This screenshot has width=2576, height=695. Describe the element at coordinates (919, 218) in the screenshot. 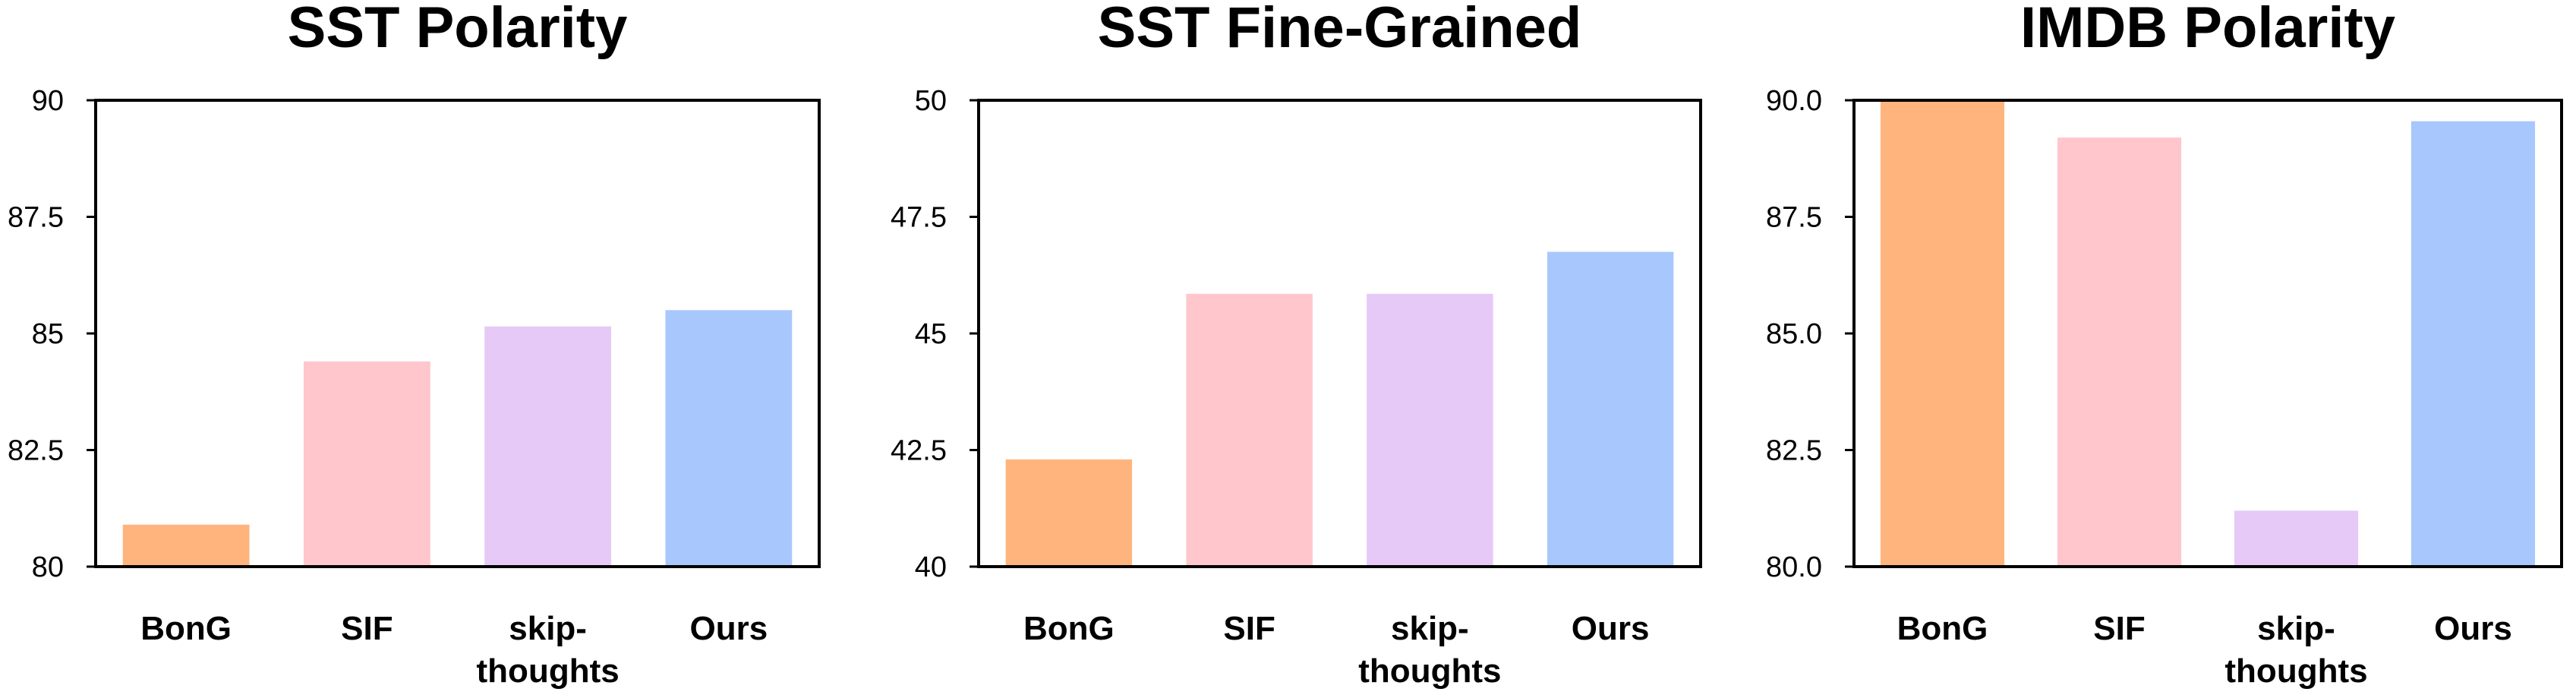

I see `y-tick-label: 47.5` at that location.